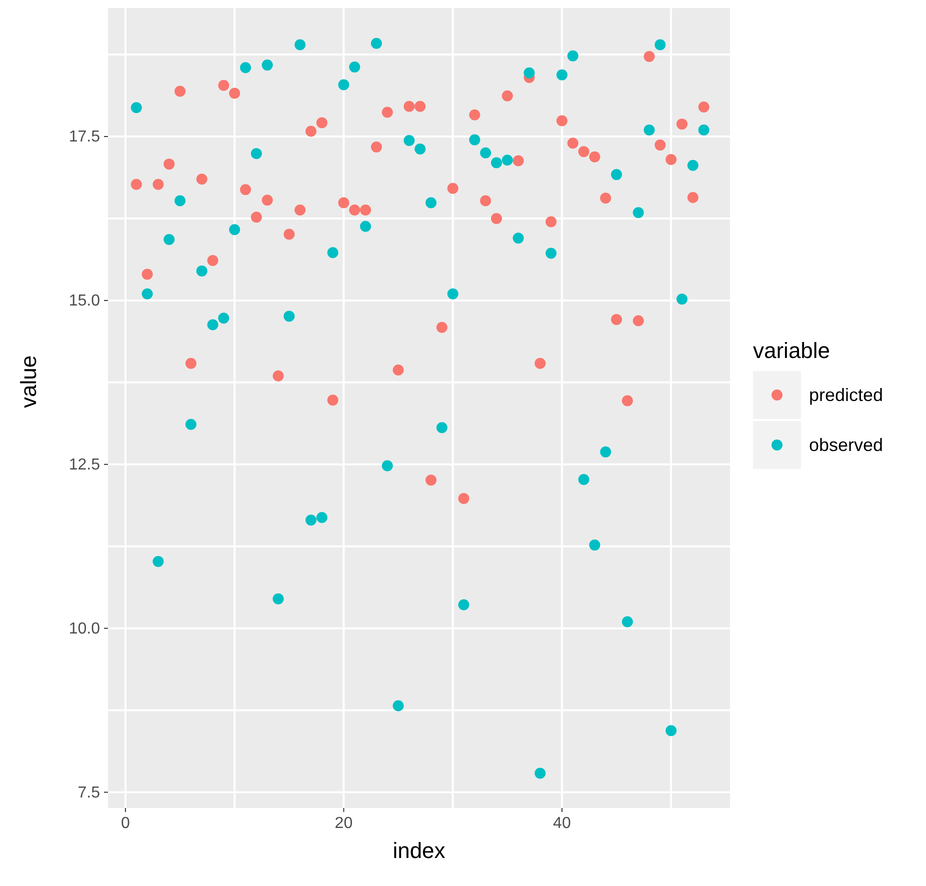 This screenshot has height=886, width=926. Describe the element at coordinates (89, 793) in the screenshot. I see `y-tick-label: 7.5` at that location.